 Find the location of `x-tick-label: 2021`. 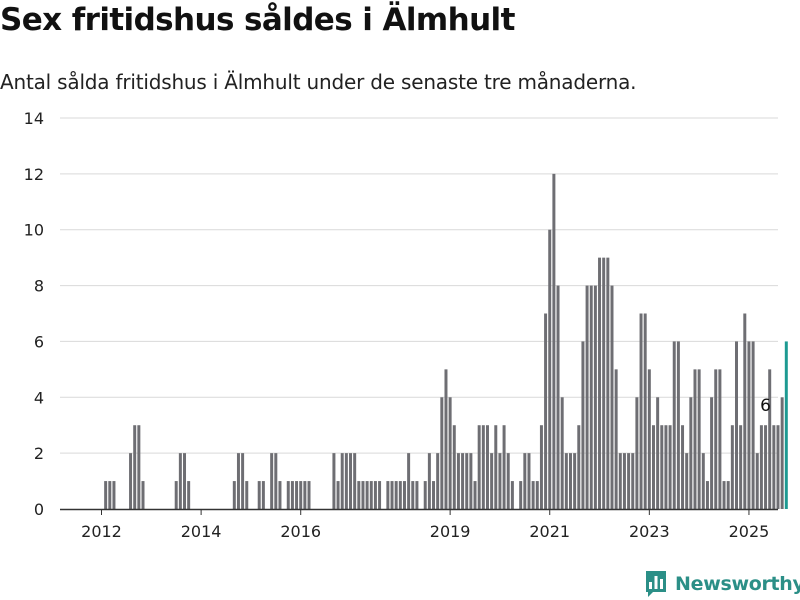

x-tick-label: 2021 is located at coordinates (549, 531).